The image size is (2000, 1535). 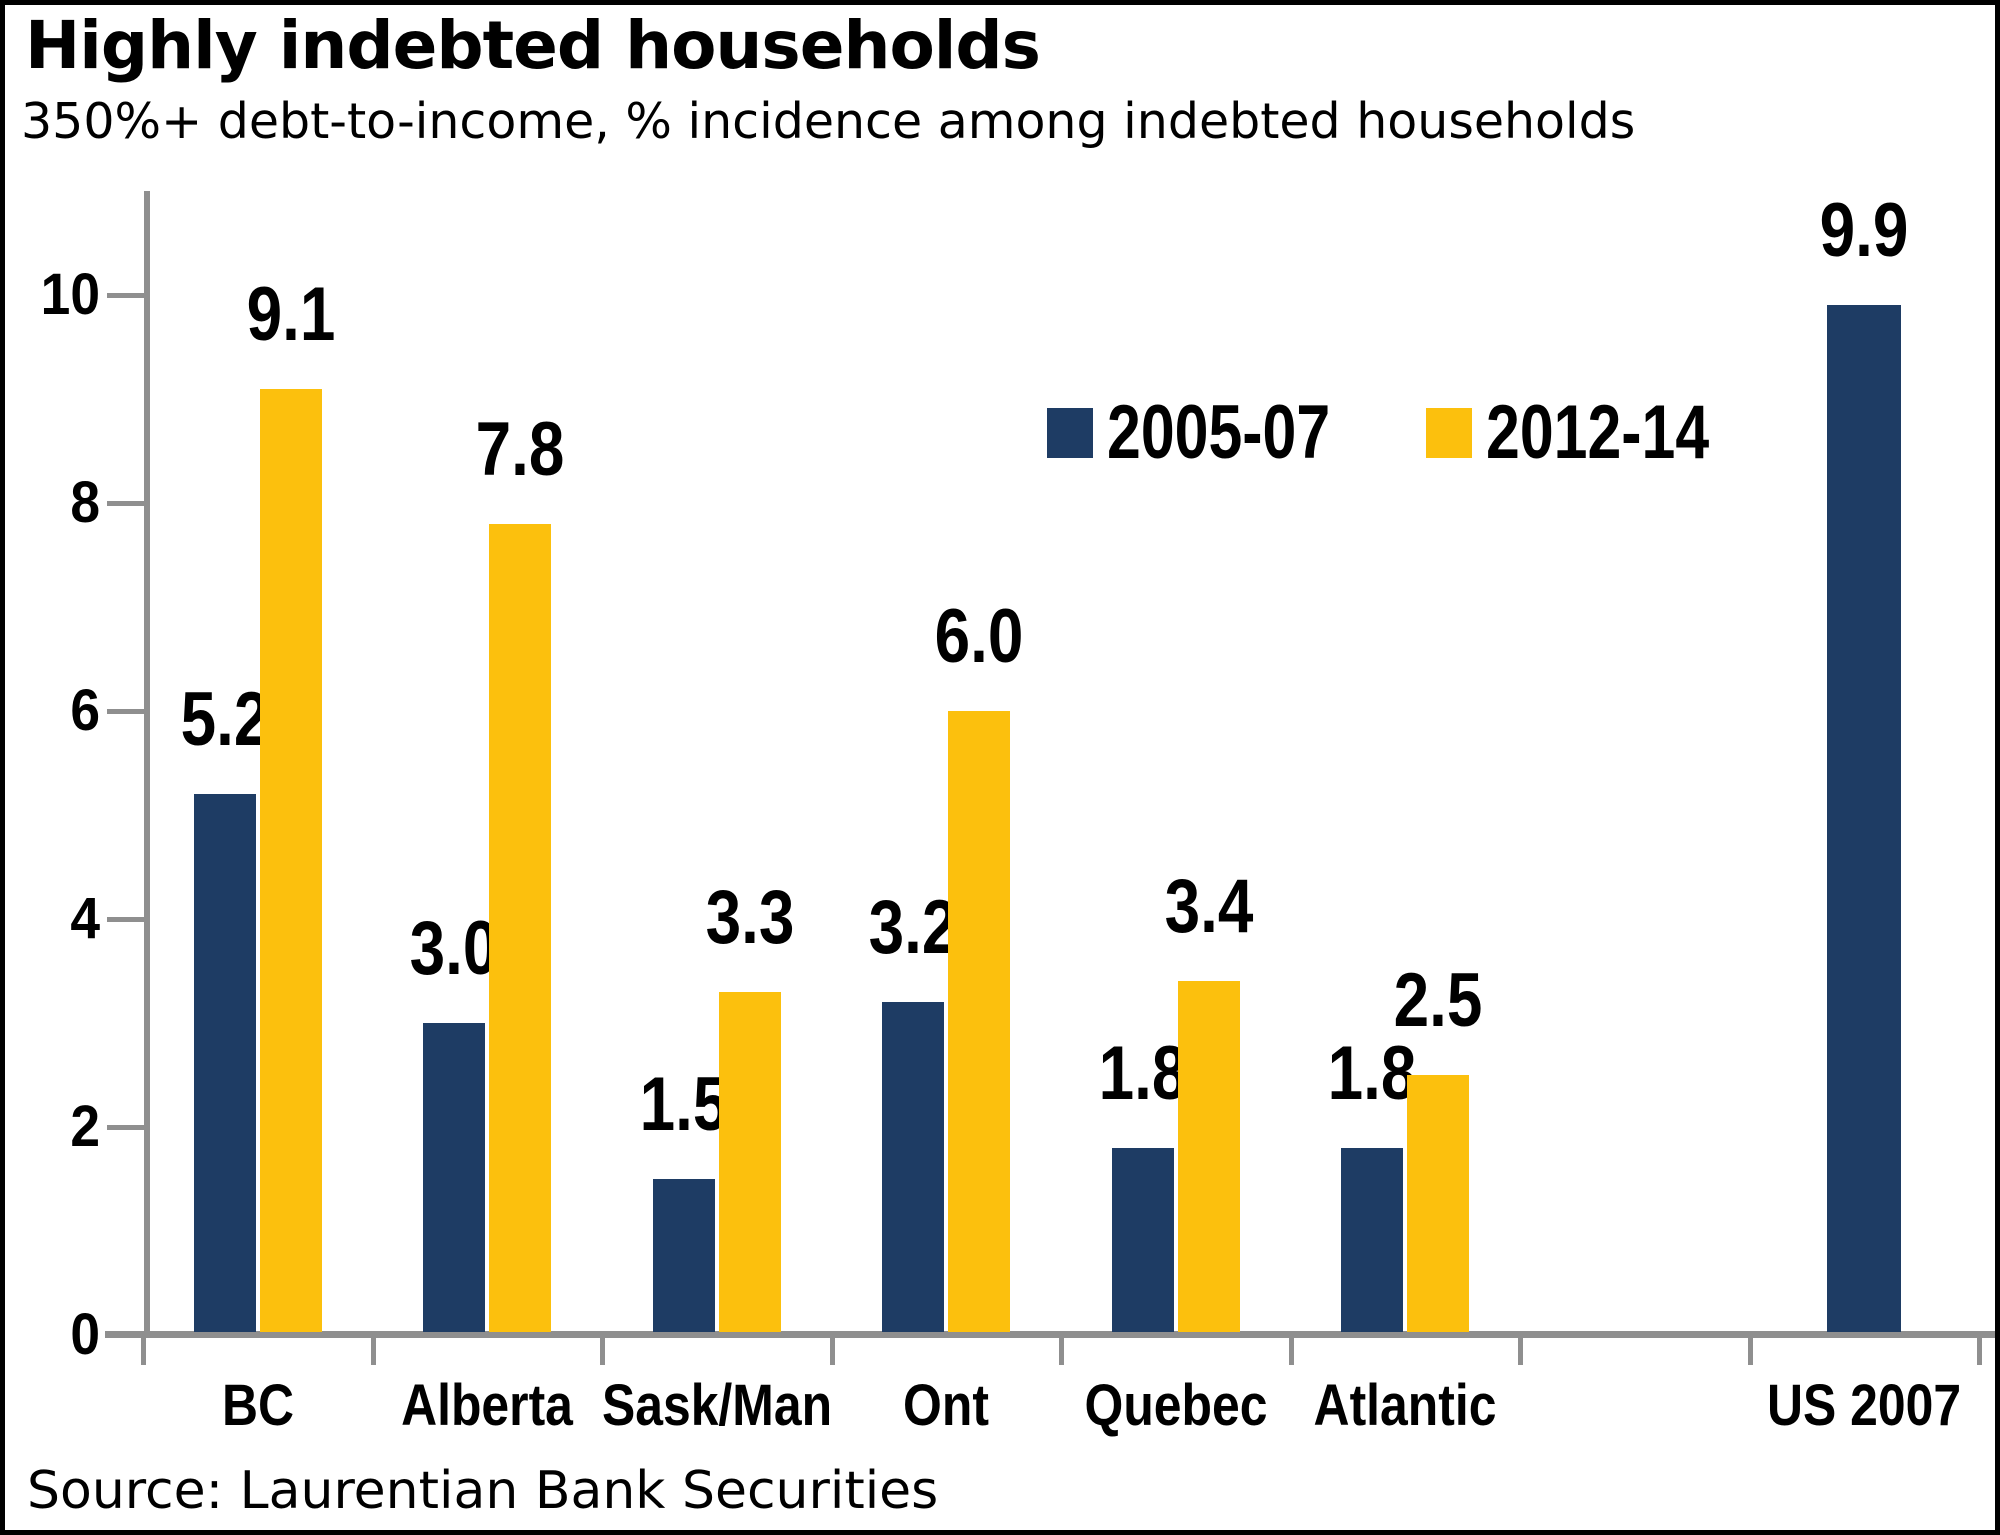 What do you see at coordinates (291, 314) in the screenshot?
I see `bar-value-label: 9.1` at bounding box center [291, 314].